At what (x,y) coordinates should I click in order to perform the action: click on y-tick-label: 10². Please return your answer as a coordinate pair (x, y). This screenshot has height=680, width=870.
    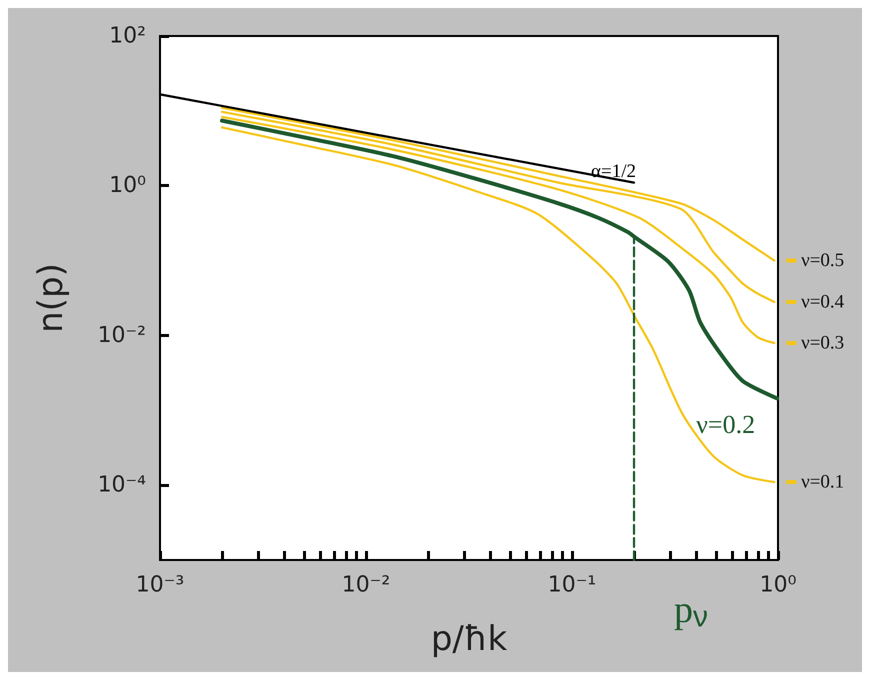
    Looking at the image, I should click on (127, 36).